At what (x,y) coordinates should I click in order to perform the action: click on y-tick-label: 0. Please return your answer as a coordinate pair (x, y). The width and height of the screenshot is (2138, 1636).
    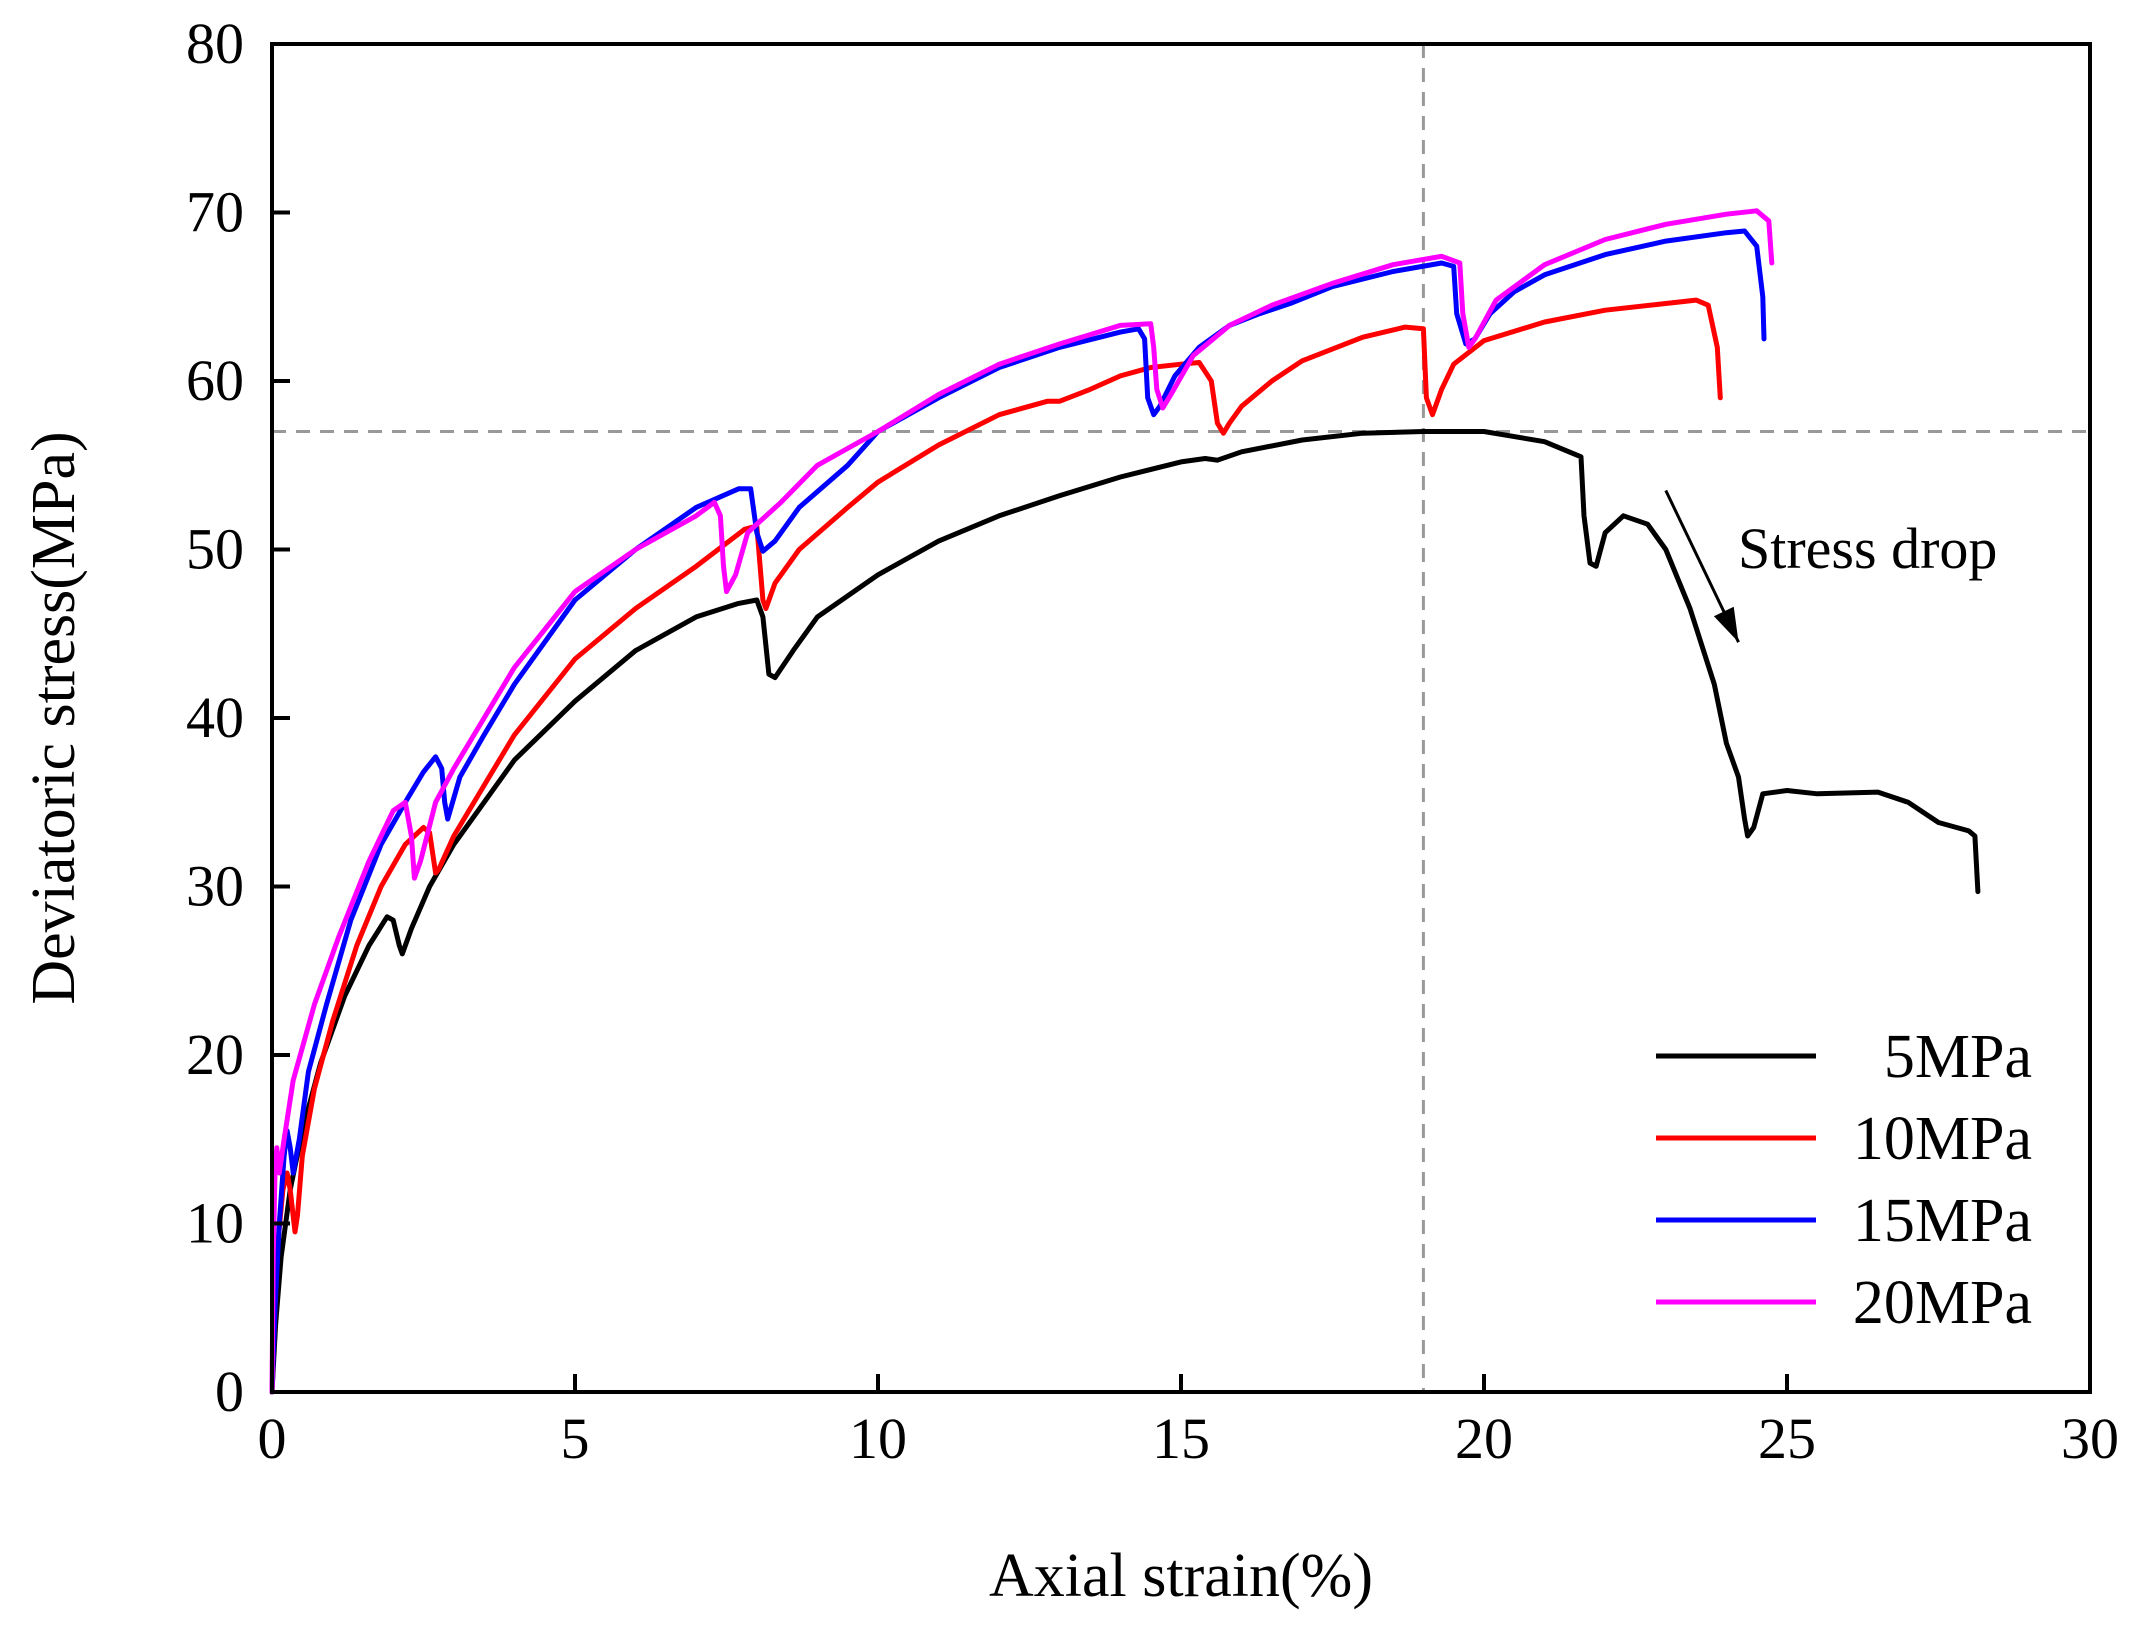
    Looking at the image, I should click on (229, 1391).